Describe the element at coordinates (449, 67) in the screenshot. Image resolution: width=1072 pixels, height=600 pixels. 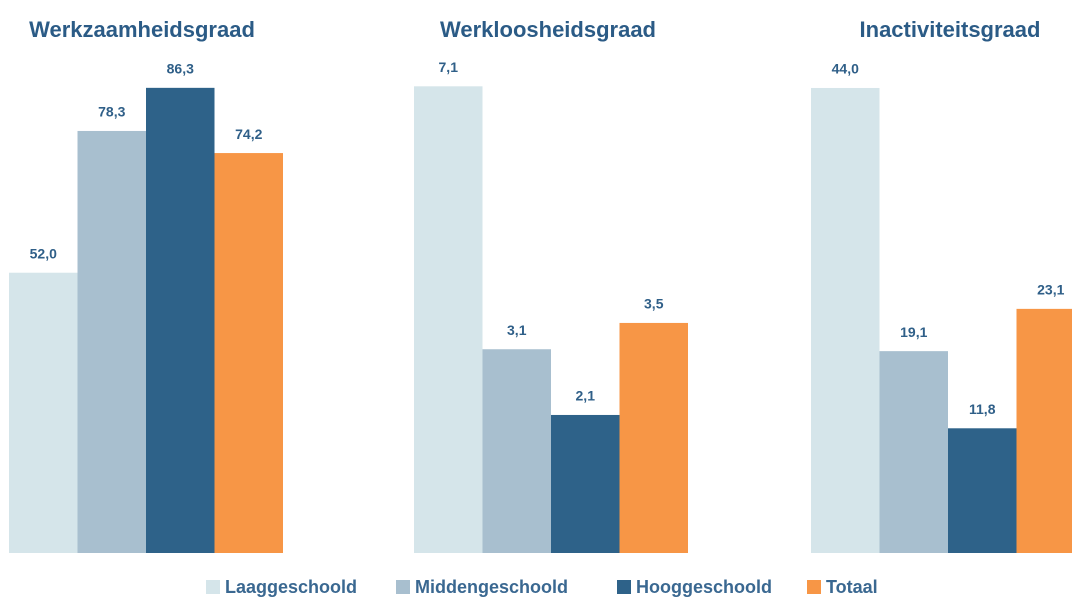
I see `value-label: 7,1` at that location.